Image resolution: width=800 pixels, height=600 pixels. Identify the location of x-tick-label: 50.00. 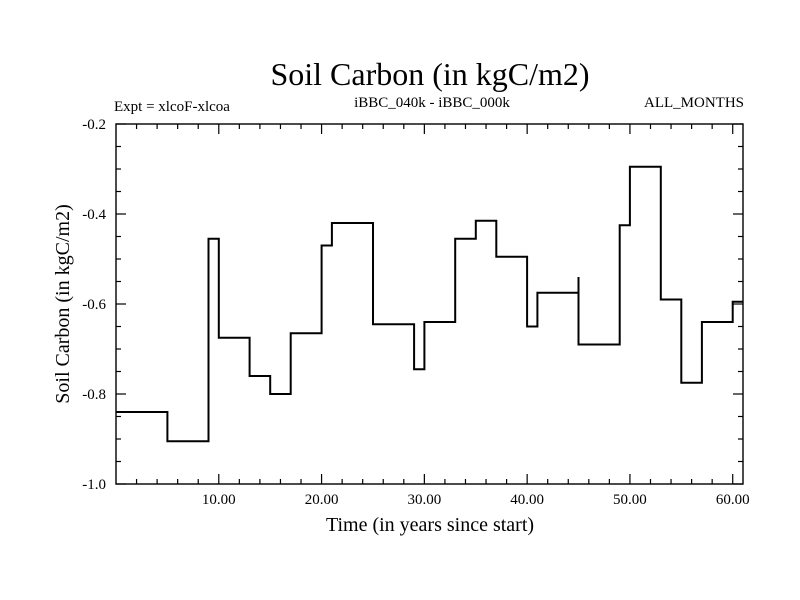
(630, 500).